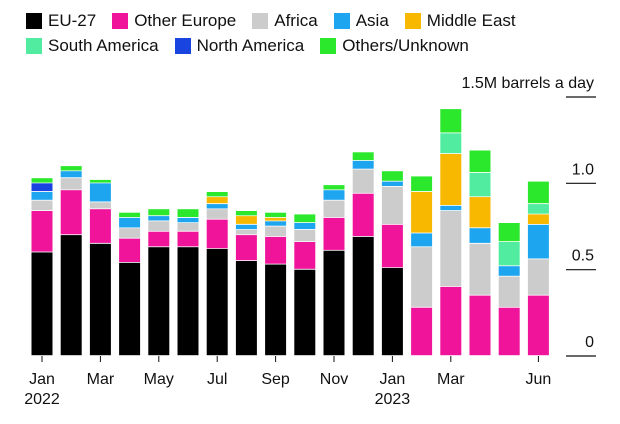 Image resolution: width=620 pixels, height=424 pixels. What do you see at coordinates (509, 271) in the screenshot?
I see `bar-asia-may-2023` at bounding box center [509, 271].